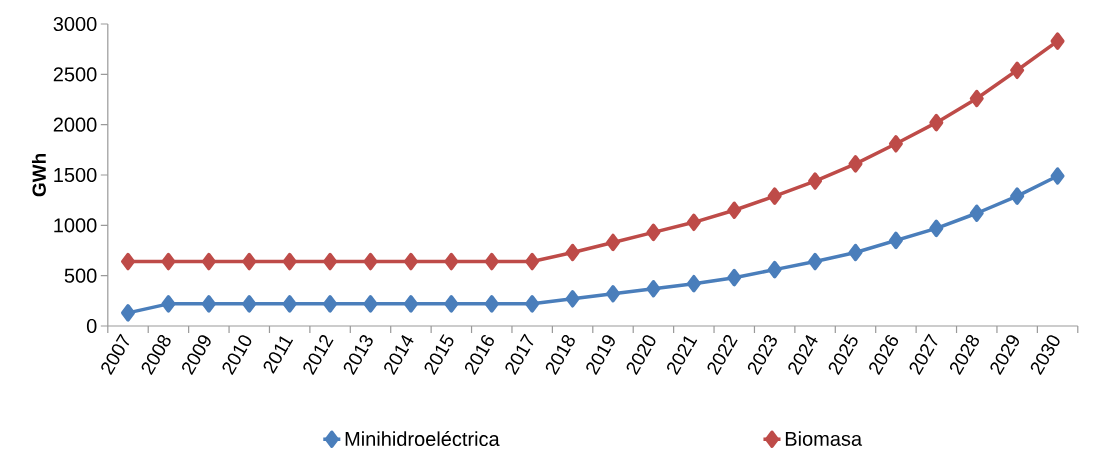 The height and width of the screenshot is (452, 1105). I want to click on y-axis-title: GWh, so click(38, 175).